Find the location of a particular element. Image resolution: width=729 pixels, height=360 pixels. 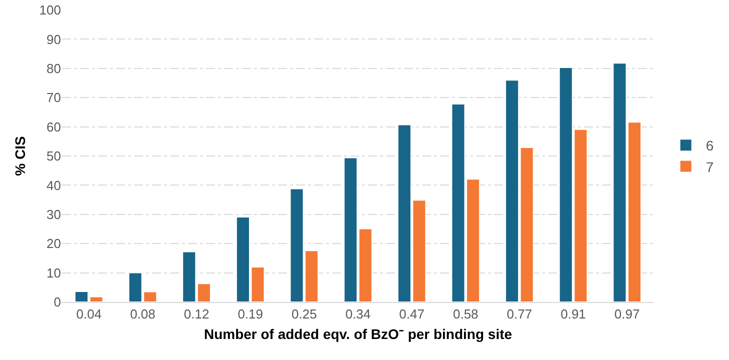

y-tick-label: 30 is located at coordinates (53, 214).